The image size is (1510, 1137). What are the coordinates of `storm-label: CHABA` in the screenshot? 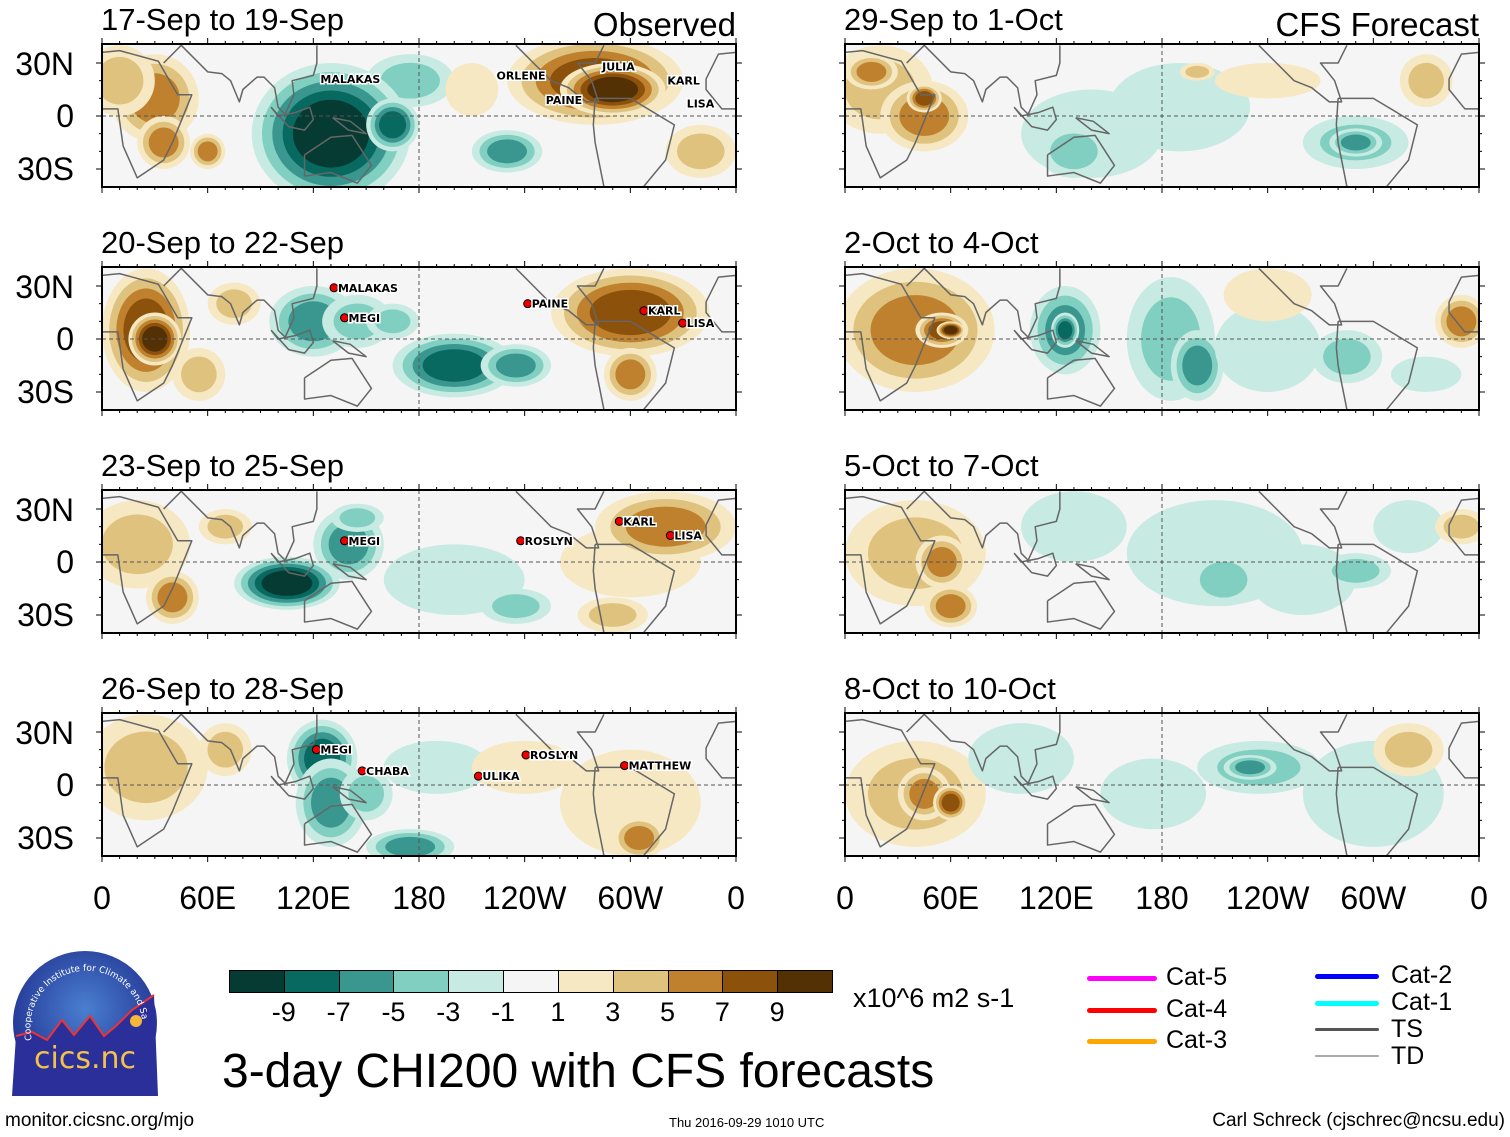 It's located at (387, 771).